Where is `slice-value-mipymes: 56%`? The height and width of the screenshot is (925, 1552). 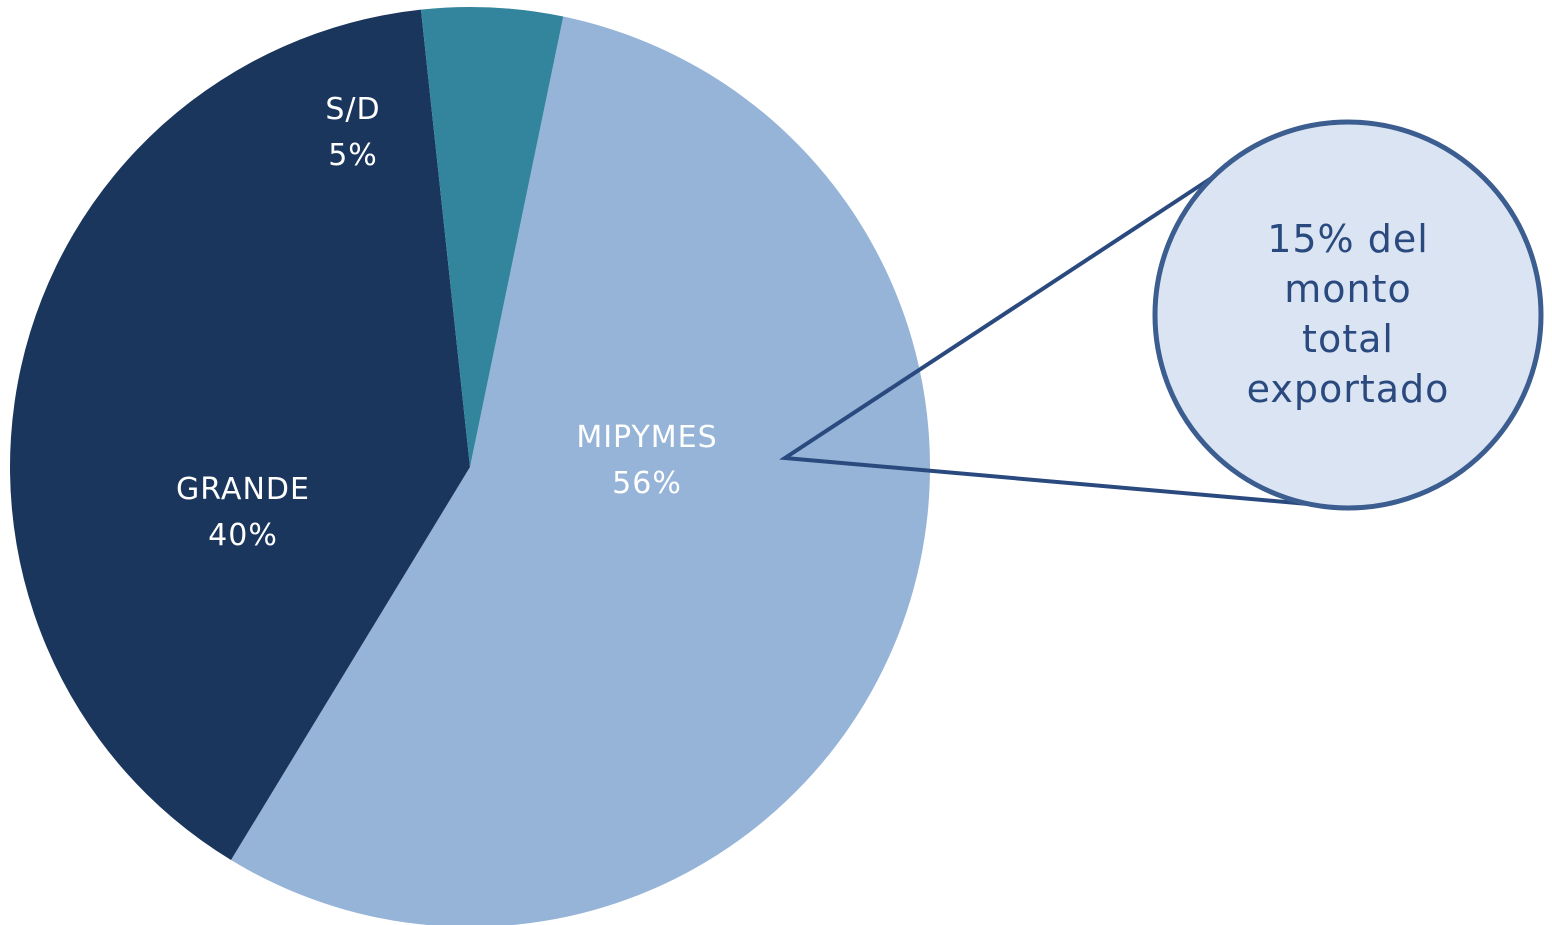
slice-value-mipymes: 56% is located at coordinates (647, 483).